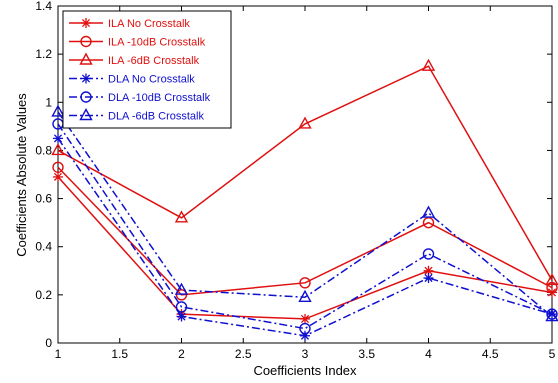 The width and height of the screenshot is (558, 383). Describe the element at coordinates (156, 117) in the screenshot. I see `legend-label: DLA -6dB Crosstalk` at that location.